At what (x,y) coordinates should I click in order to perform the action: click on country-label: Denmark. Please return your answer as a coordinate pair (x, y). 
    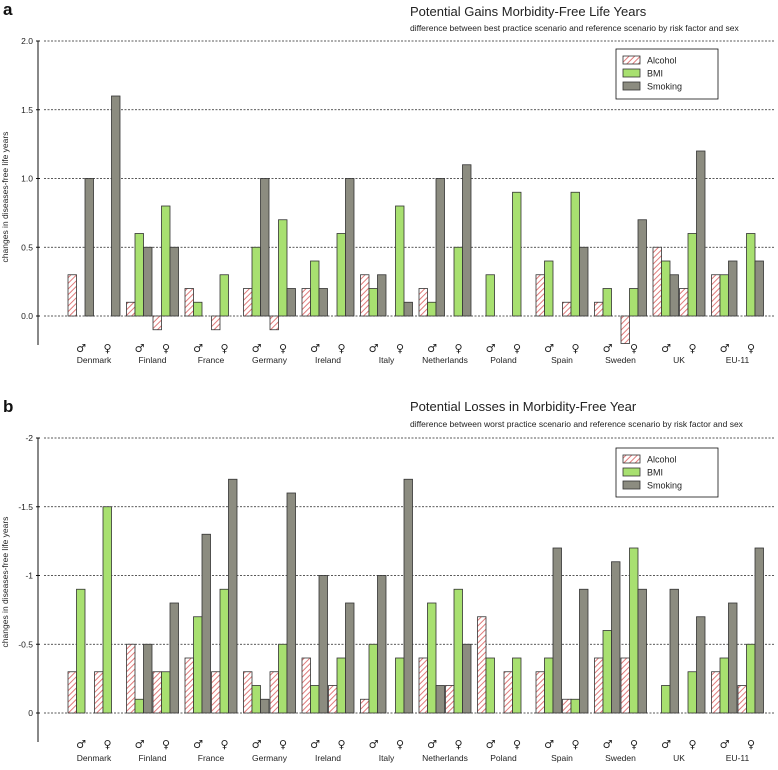
    Looking at the image, I should click on (94, 360).